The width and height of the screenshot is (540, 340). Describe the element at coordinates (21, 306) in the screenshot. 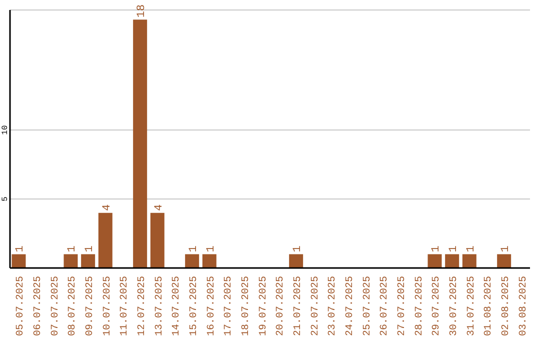

I see `x-tick-label: 05.07.2025` at that location.